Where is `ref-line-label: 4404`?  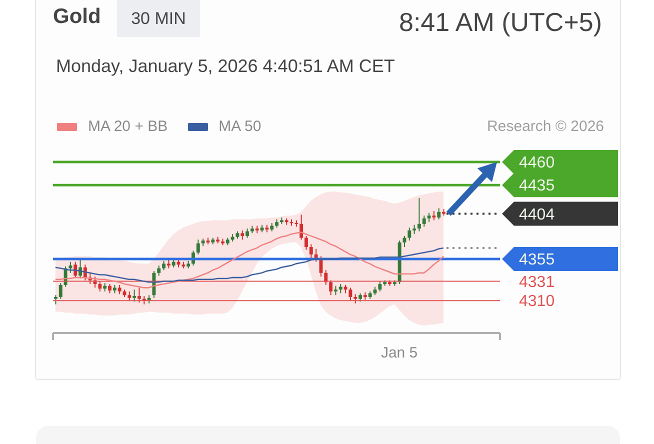 ref-line-label: 4404 is located at coordinates (537, 215).